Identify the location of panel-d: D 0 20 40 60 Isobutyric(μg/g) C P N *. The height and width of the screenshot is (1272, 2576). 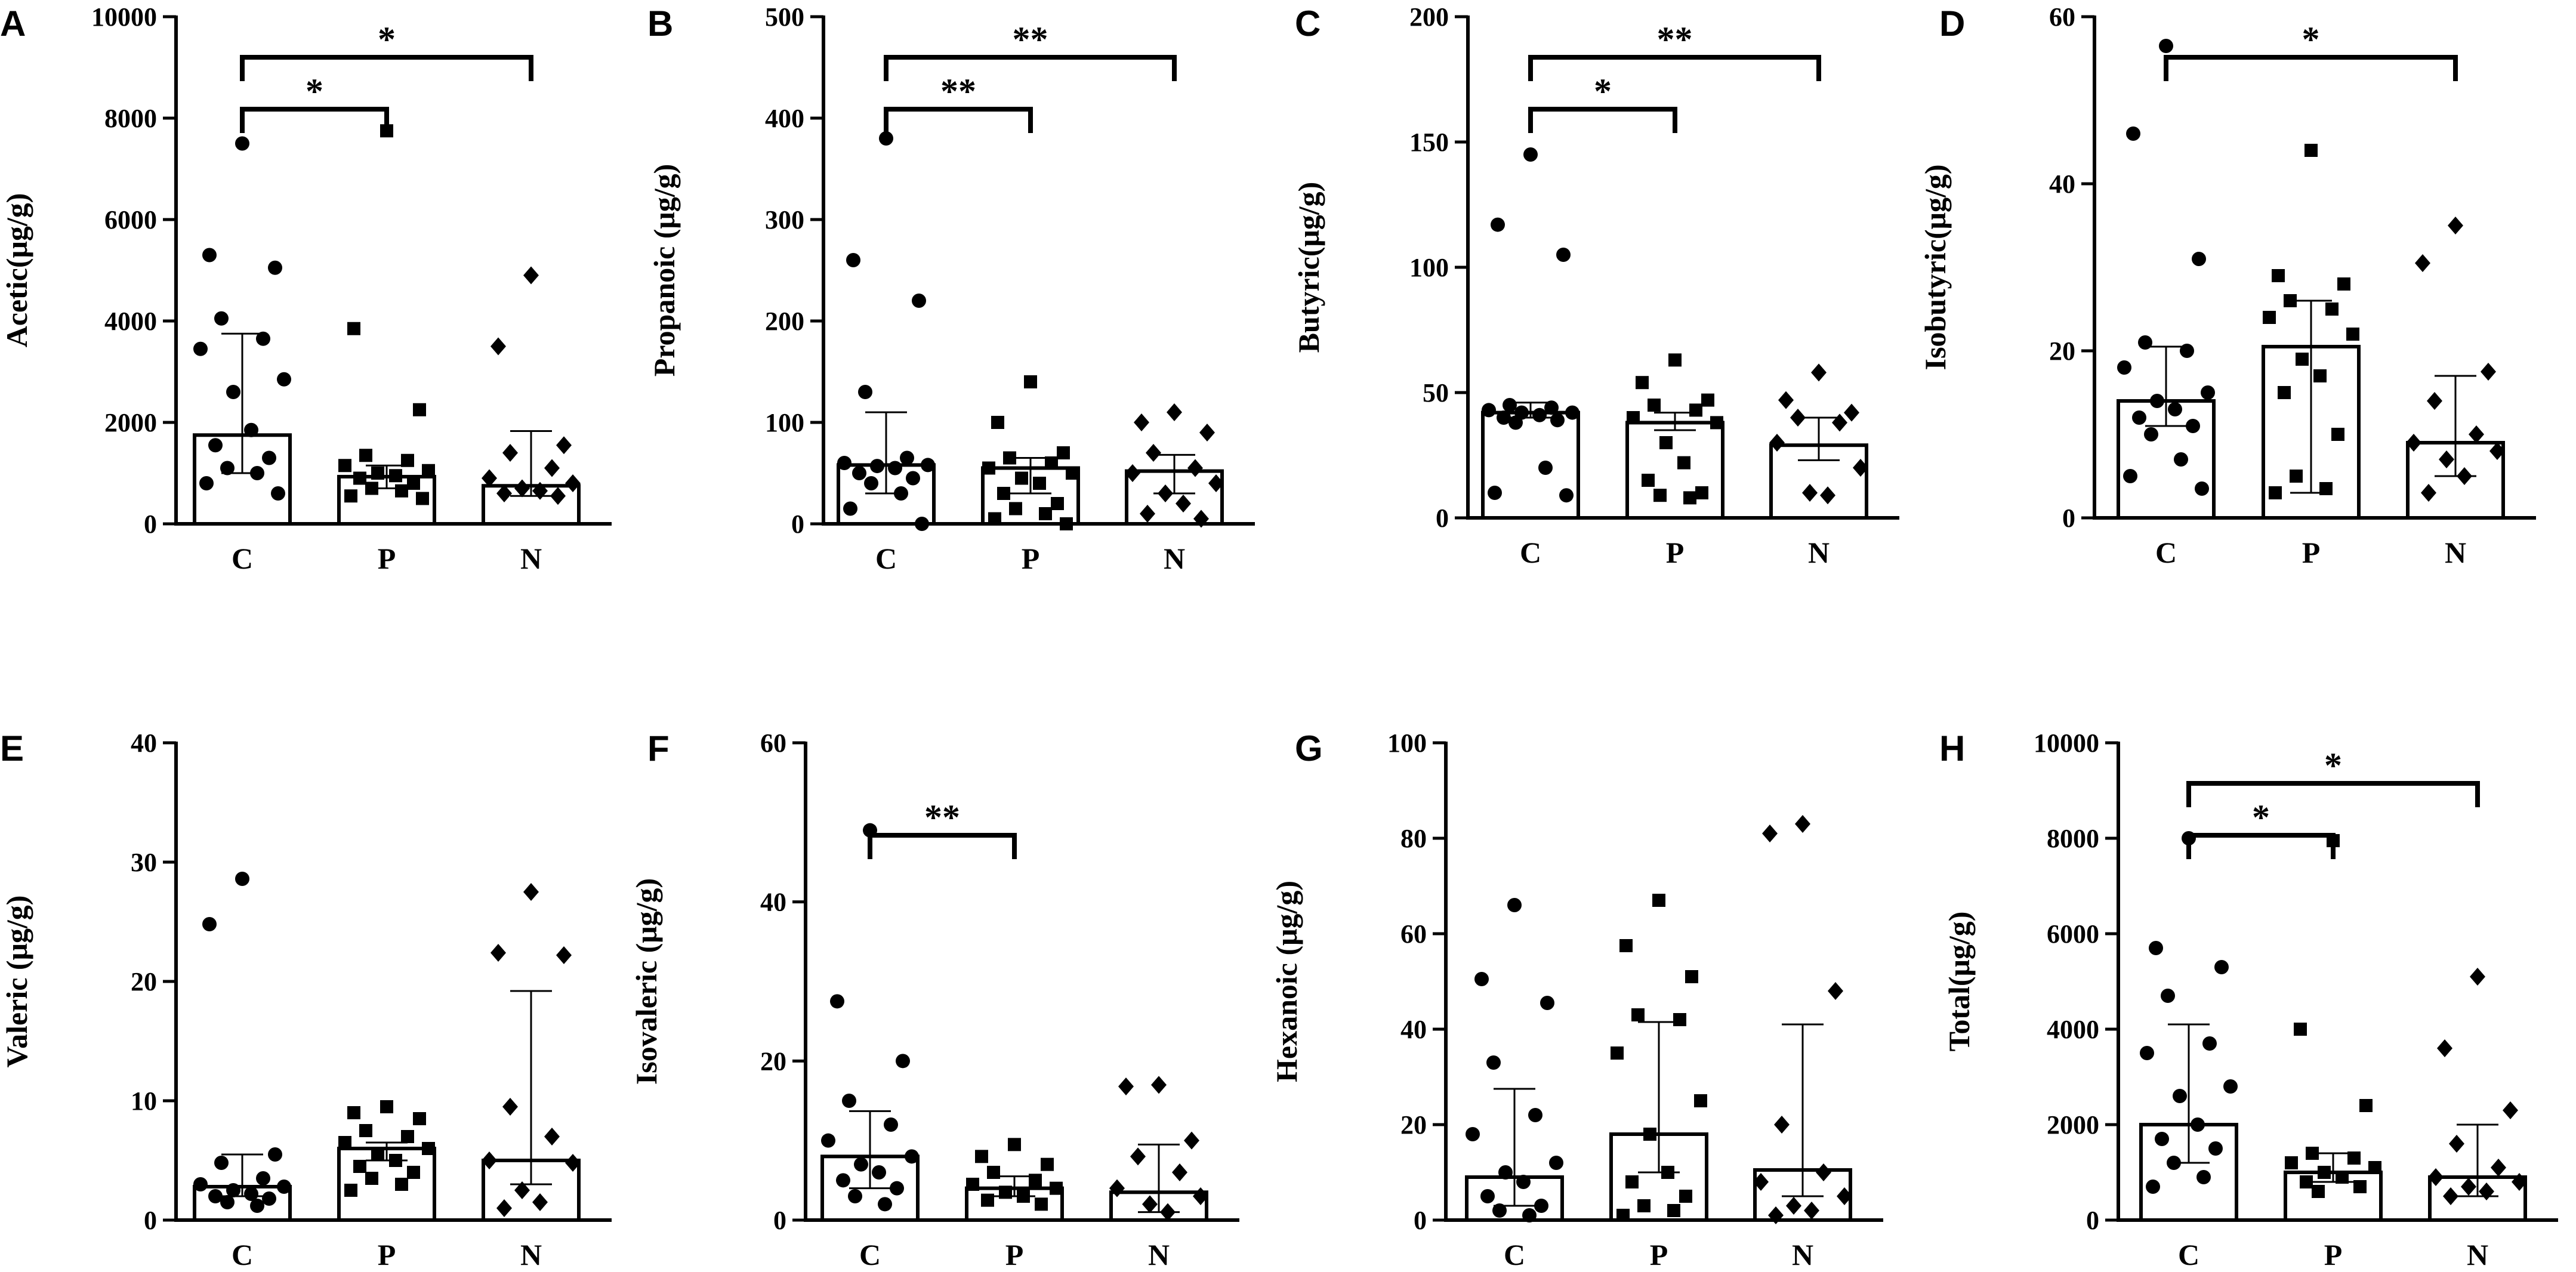
(2227, 285).